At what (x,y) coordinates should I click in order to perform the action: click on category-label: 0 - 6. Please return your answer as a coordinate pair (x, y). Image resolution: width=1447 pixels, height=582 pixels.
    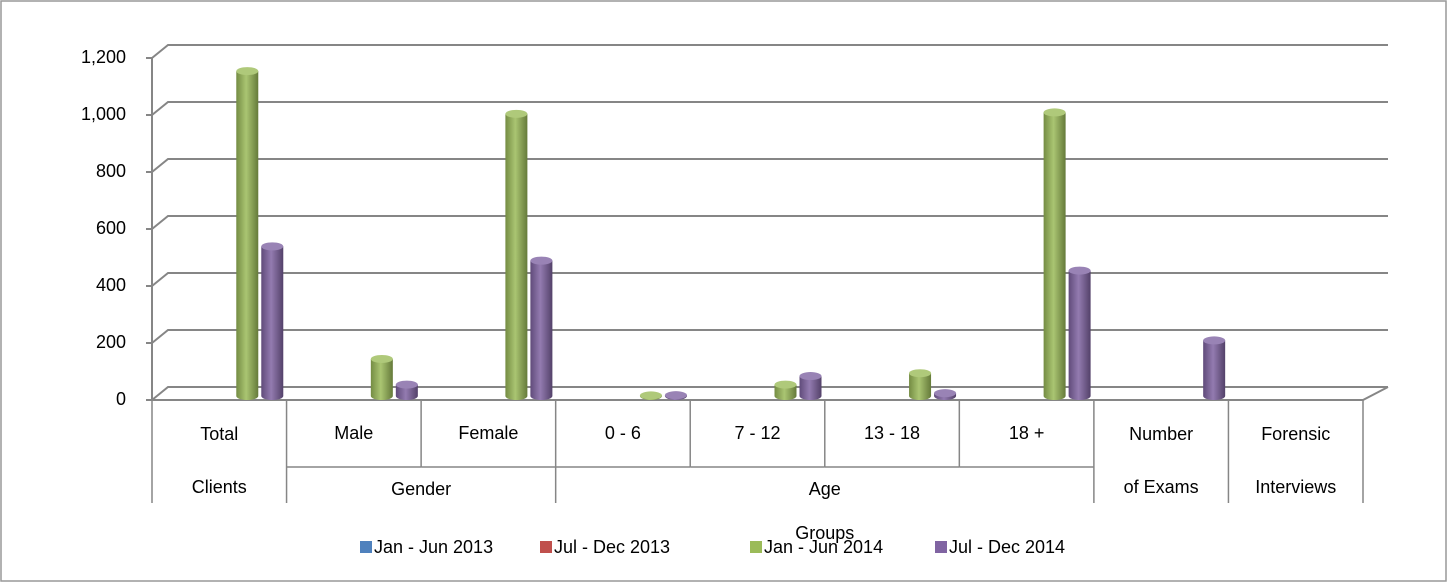
    Looking at the image, I should click on (623, 433).